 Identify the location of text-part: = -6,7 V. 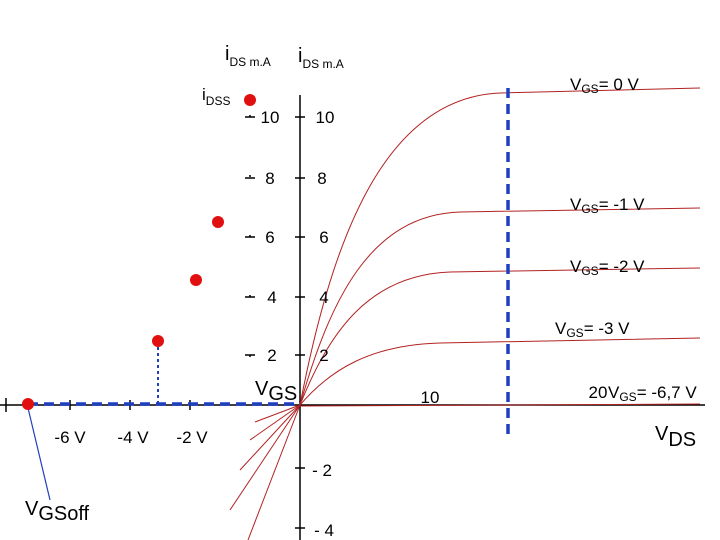
(667, 392).